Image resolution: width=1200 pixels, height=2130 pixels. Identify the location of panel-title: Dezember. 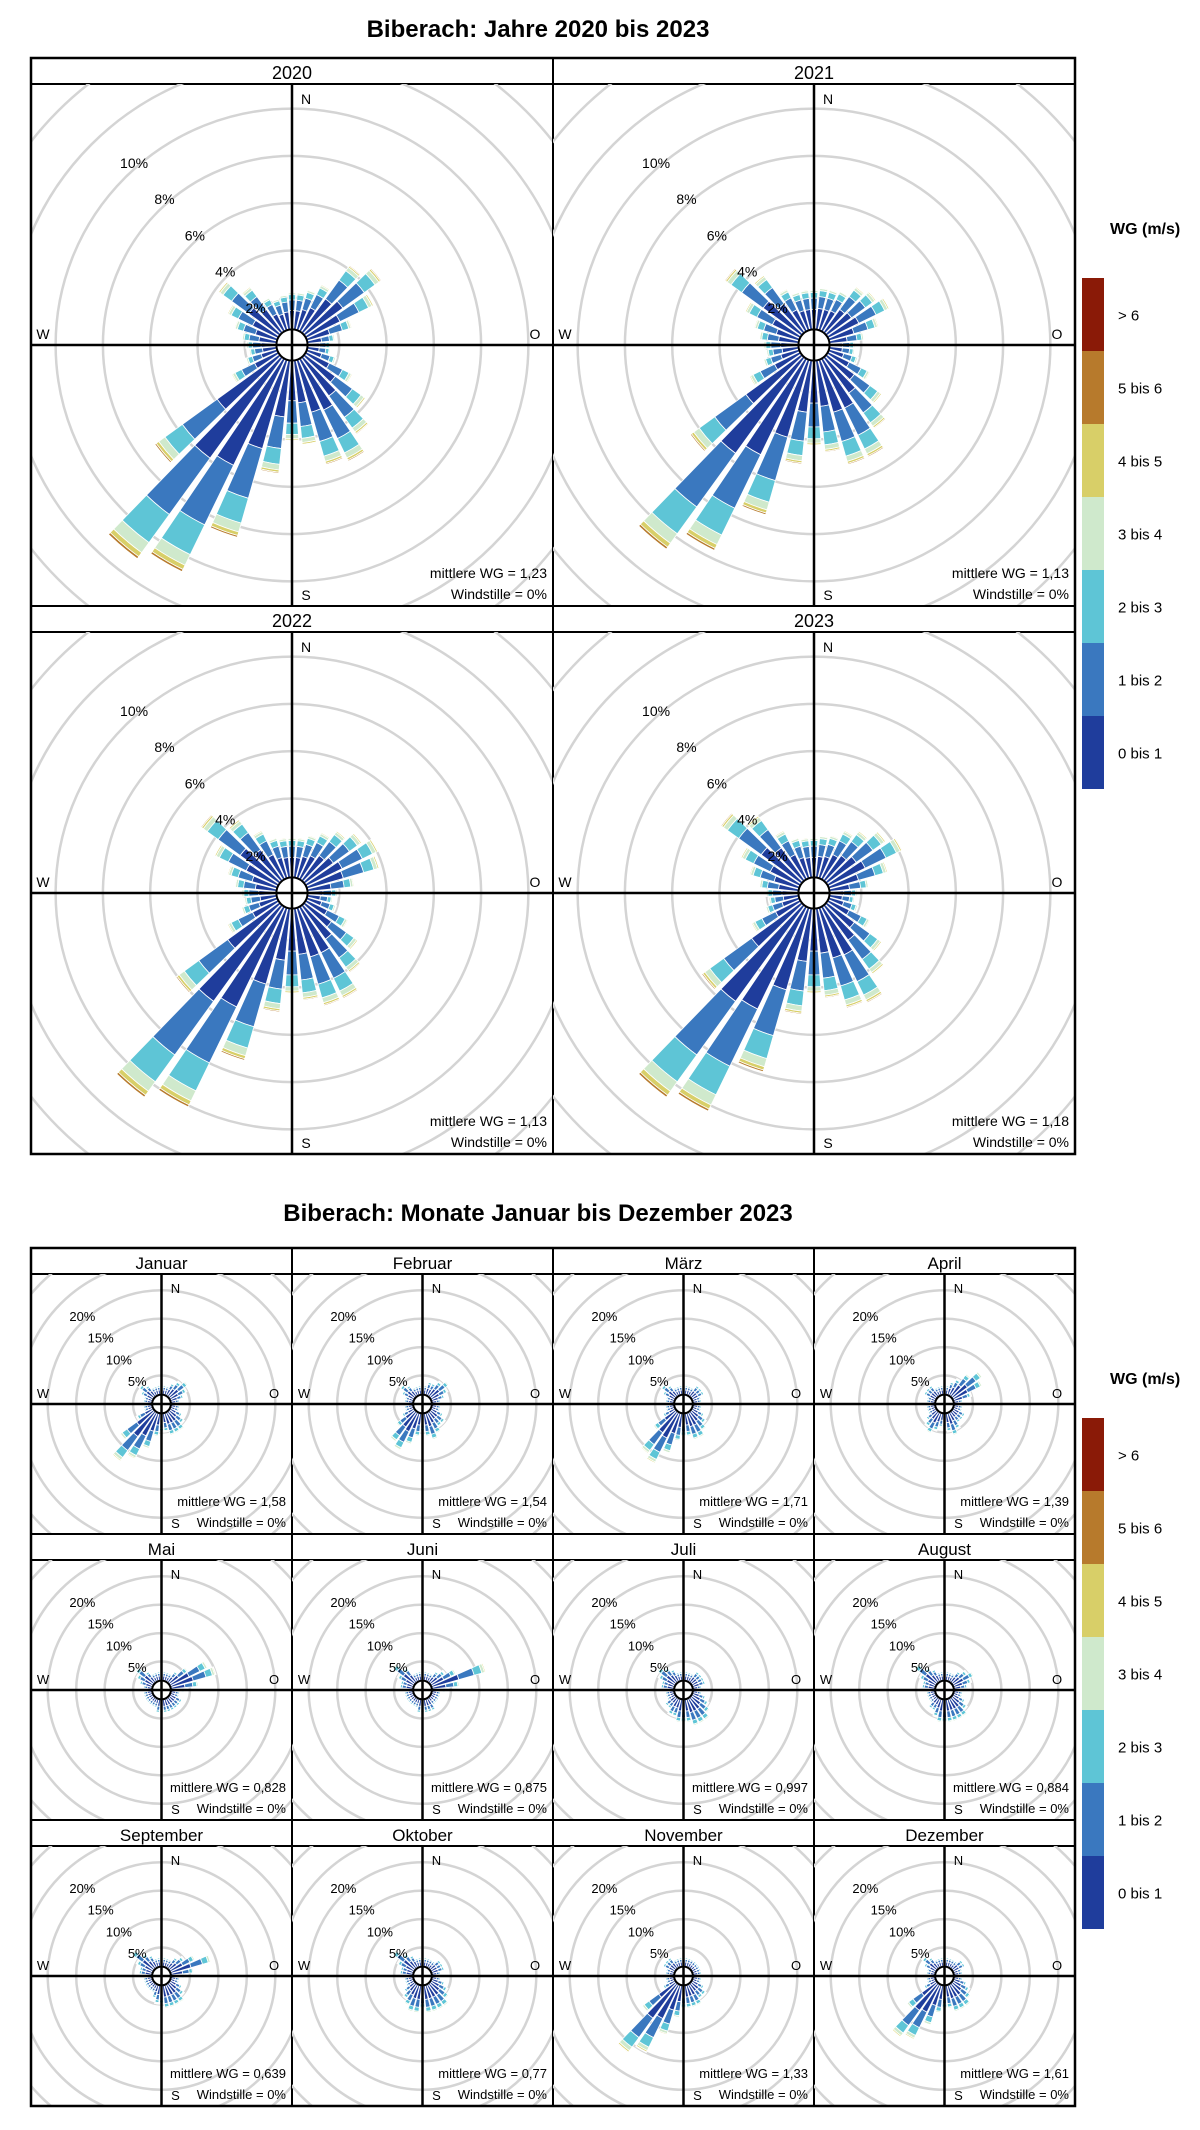
(944, 1835).